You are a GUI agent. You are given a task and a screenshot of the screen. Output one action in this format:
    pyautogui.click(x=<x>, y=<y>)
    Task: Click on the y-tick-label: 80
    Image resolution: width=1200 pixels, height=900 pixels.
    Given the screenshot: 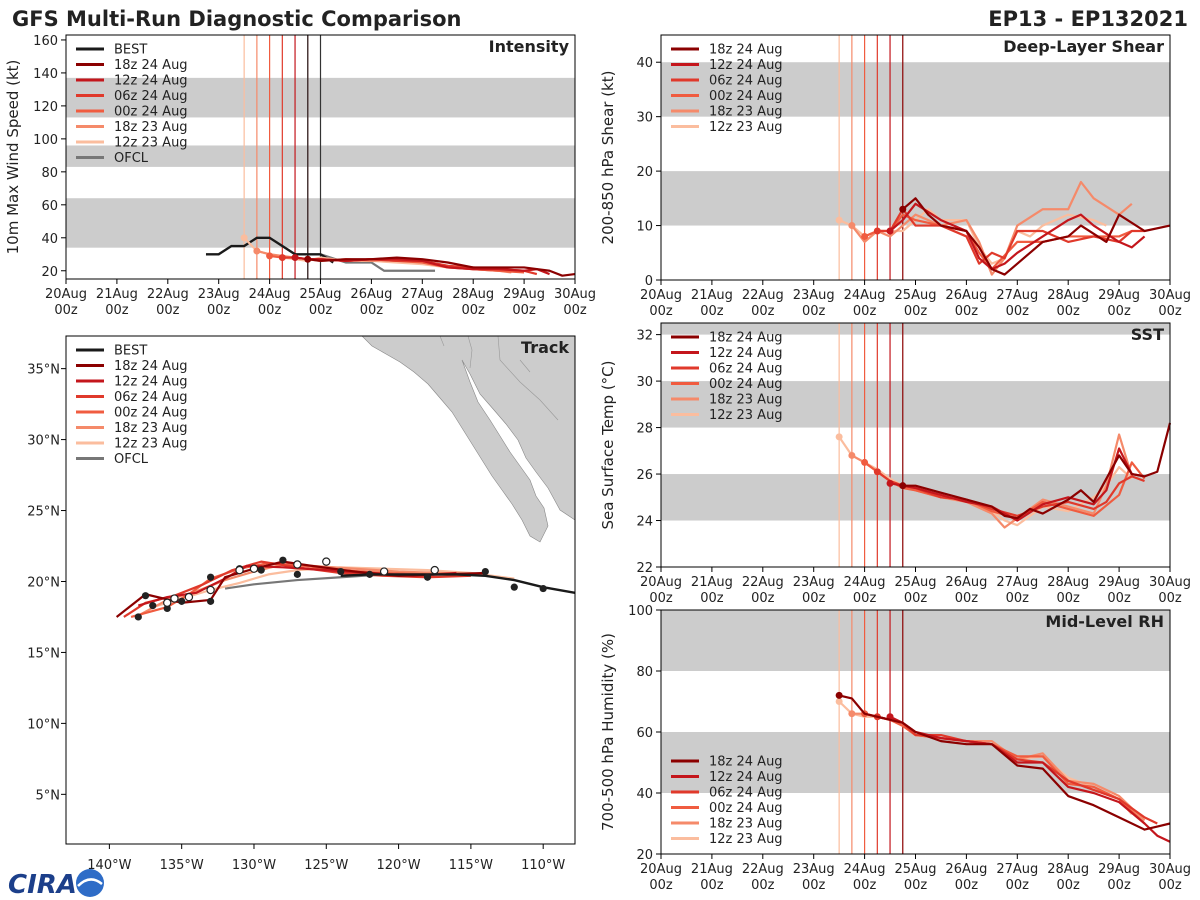 What is the action you would take?
    pyautogui.click(x=49, y=173)
    